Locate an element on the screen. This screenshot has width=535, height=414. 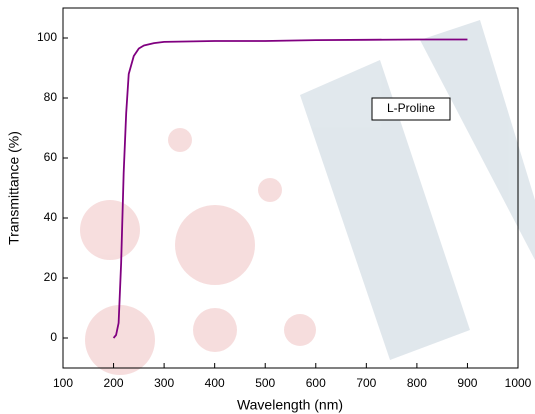
annotation-box is located at coordinates (411, 109).